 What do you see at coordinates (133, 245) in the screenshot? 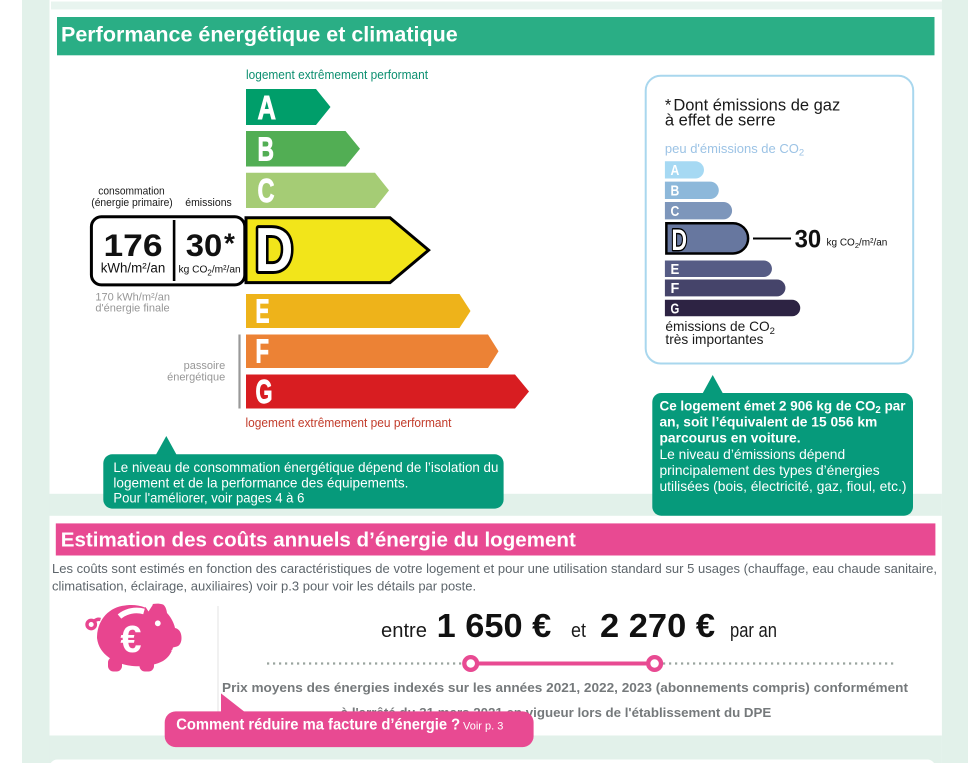
I see `svg-text: 176` at bounding box center [133, 245].